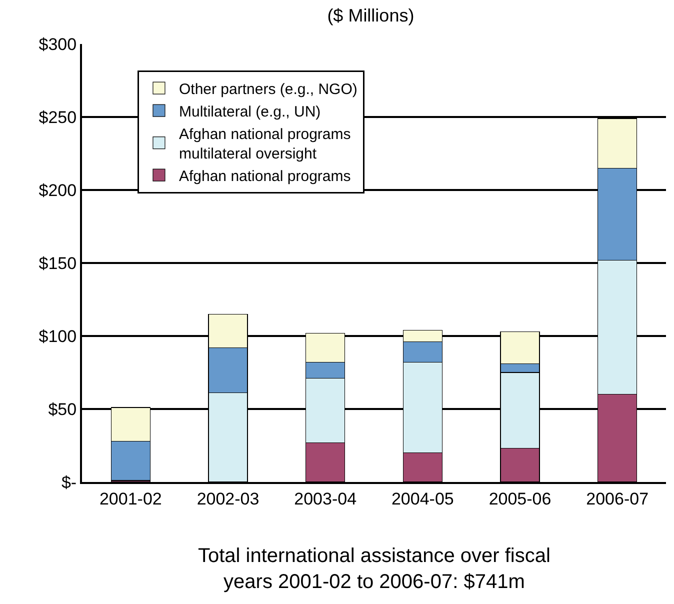 Image resolution: width=674 pixels, height=604 pixels. What do you see at coordinates (228, 498) in the screenshot?
I see `x-tick-label: 2002-03` at bounding box center [228, 498].